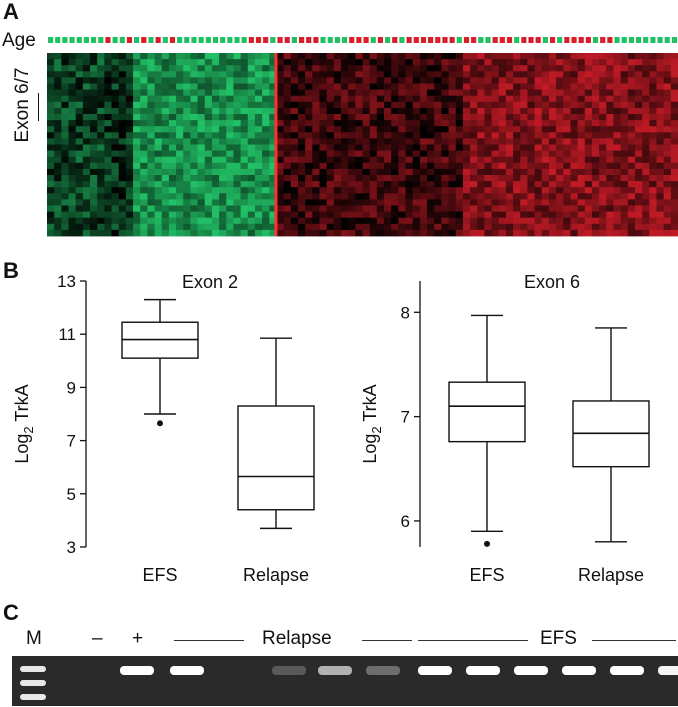 This screenshot has height=707, width=678. Describe the element at coordinates (71, 494) in the screenshot. I see `y-tick-label: 5` at that location.